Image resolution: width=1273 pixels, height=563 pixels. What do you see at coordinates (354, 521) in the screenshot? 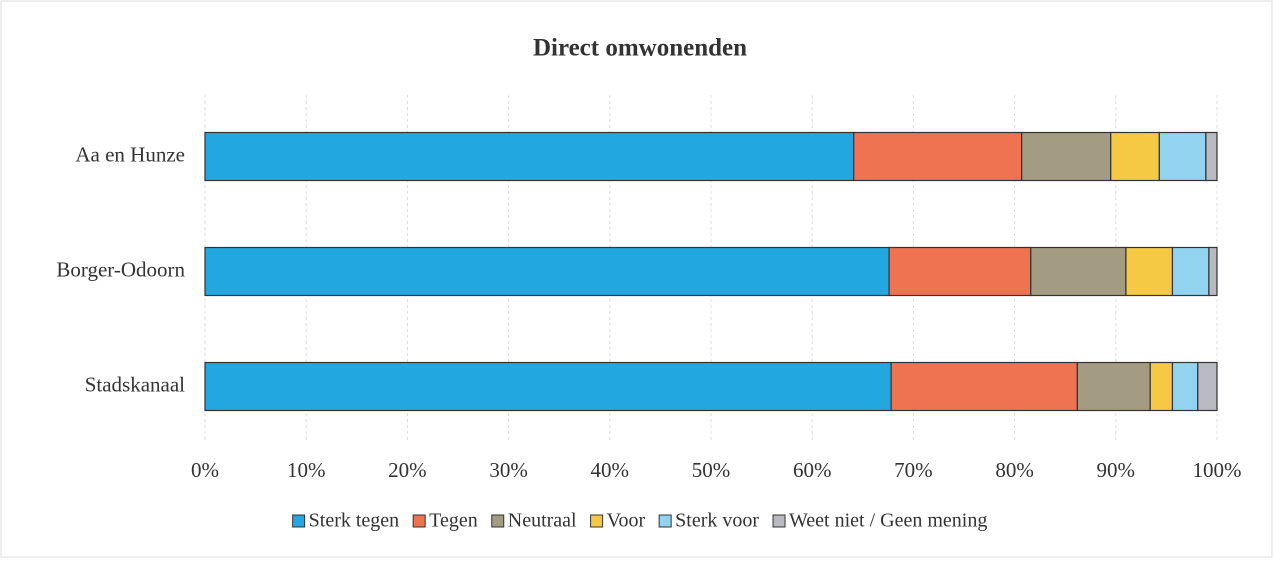
I see `legend-label: Sterk tegen` at bounding box center [354, 521].